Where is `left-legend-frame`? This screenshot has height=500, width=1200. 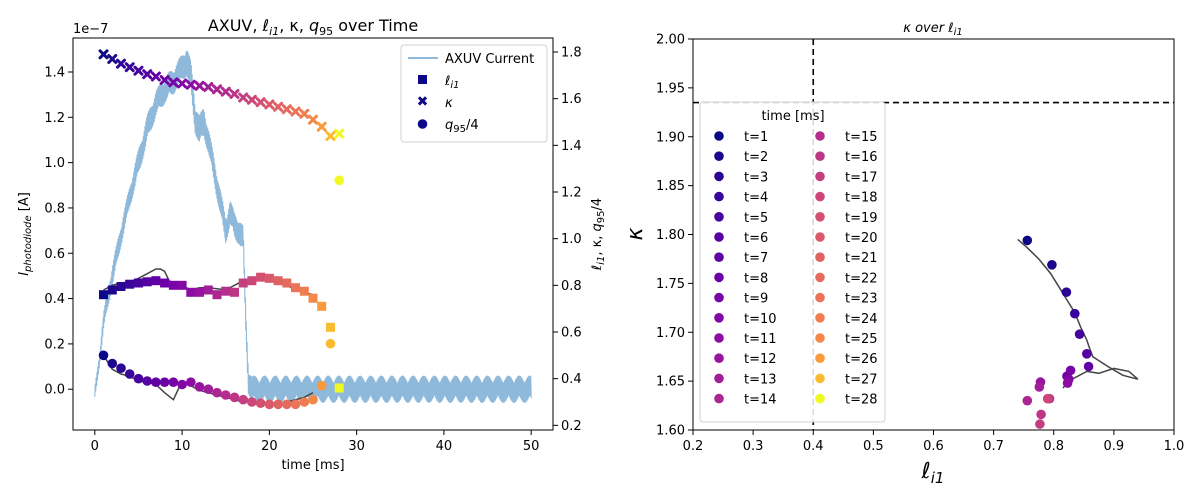 left-legend-frame is located at coordinates (474, 93).